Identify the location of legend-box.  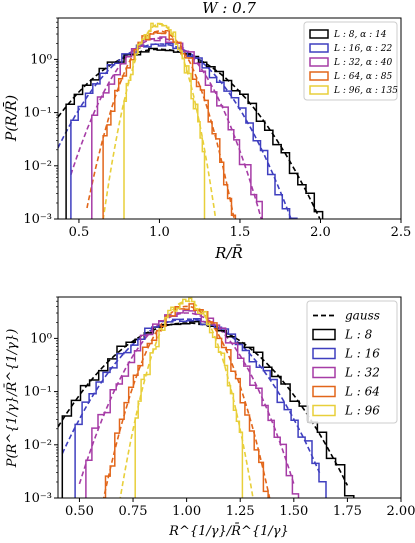
(352, 362).